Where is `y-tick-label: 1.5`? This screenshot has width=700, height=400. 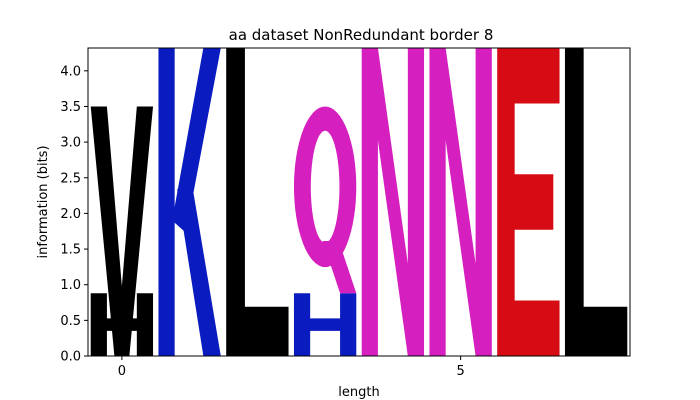
y-tick-label: 1.5 is located at coordinates (70, 250).